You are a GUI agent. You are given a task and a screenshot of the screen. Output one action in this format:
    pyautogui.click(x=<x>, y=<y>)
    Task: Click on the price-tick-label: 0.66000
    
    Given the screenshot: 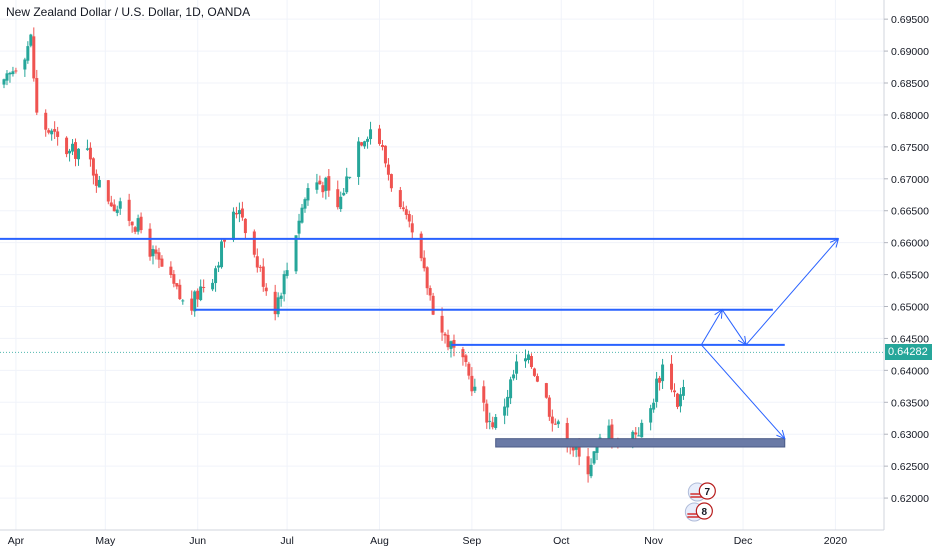 What is the action you would take?
    pyautogui.click(x=910, y=244)
    